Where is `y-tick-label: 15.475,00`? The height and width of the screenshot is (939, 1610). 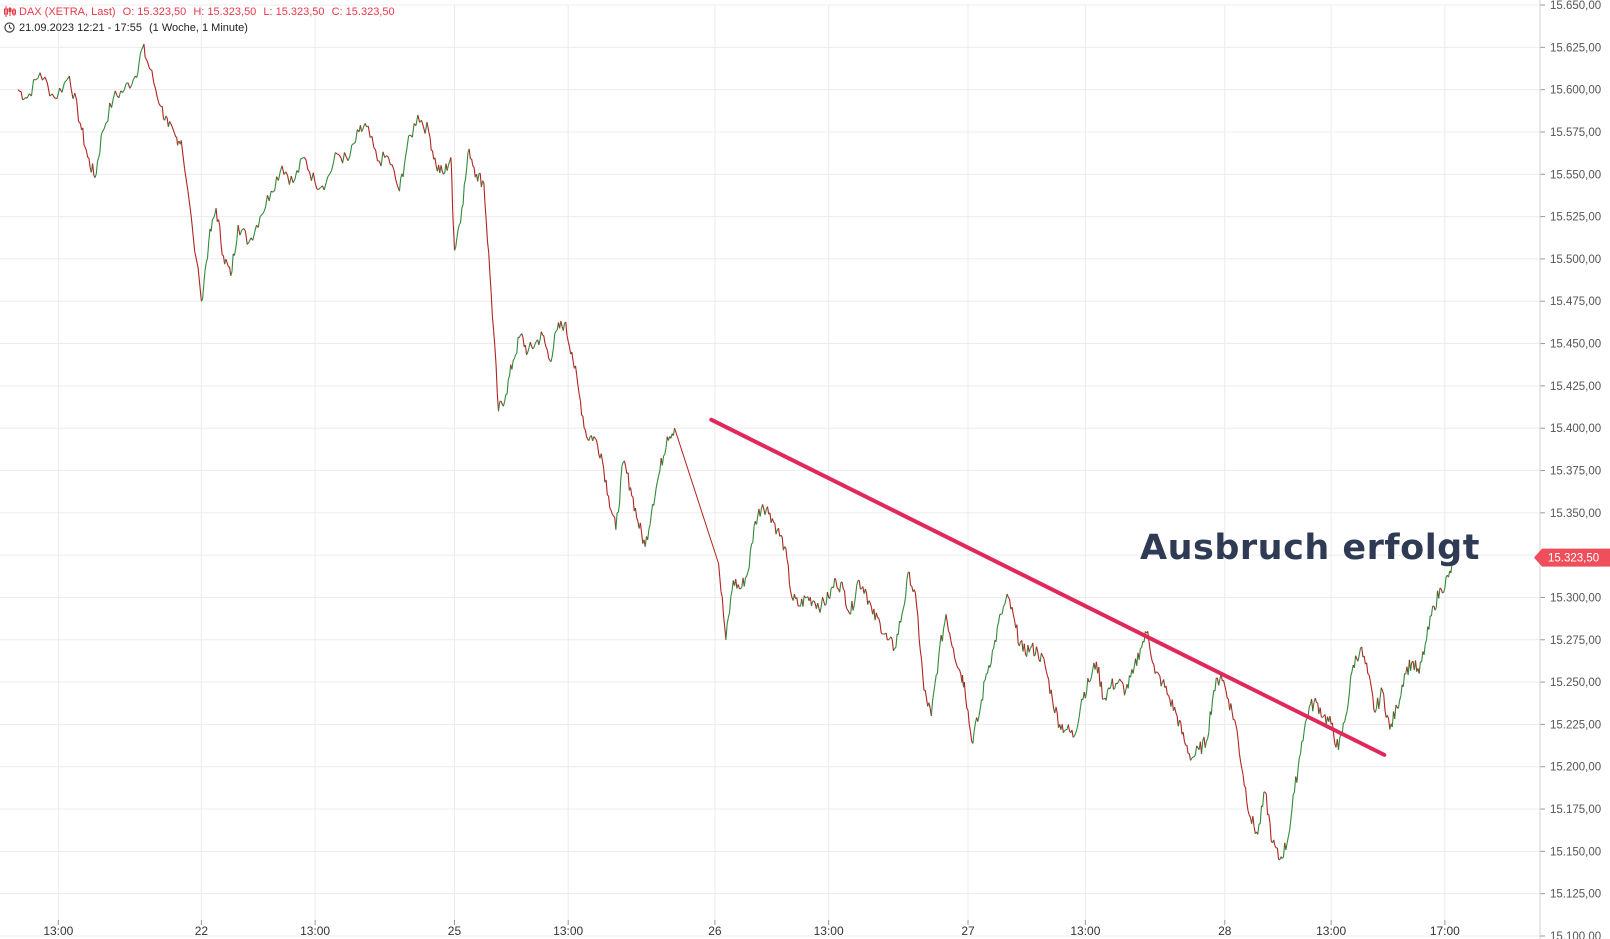
y-tick-label: 15.475,00 is located at coordinates (1575, 302).